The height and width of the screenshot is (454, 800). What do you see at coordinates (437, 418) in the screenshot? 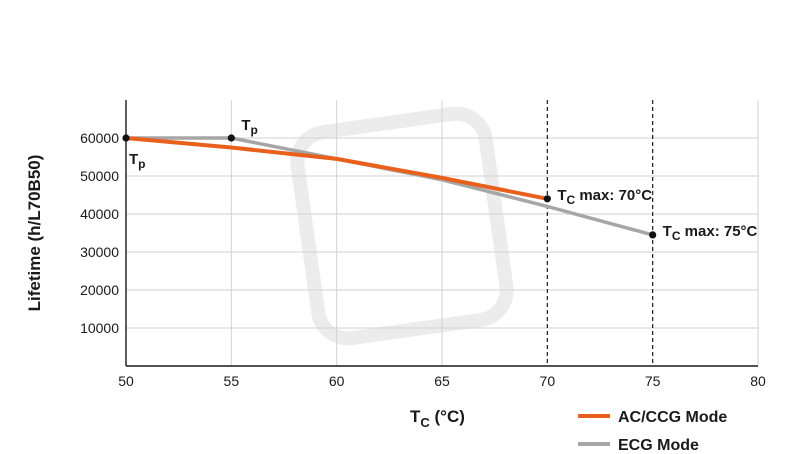
I see `x-axis-label: TC (°C)` at bounding box center [437, 418].